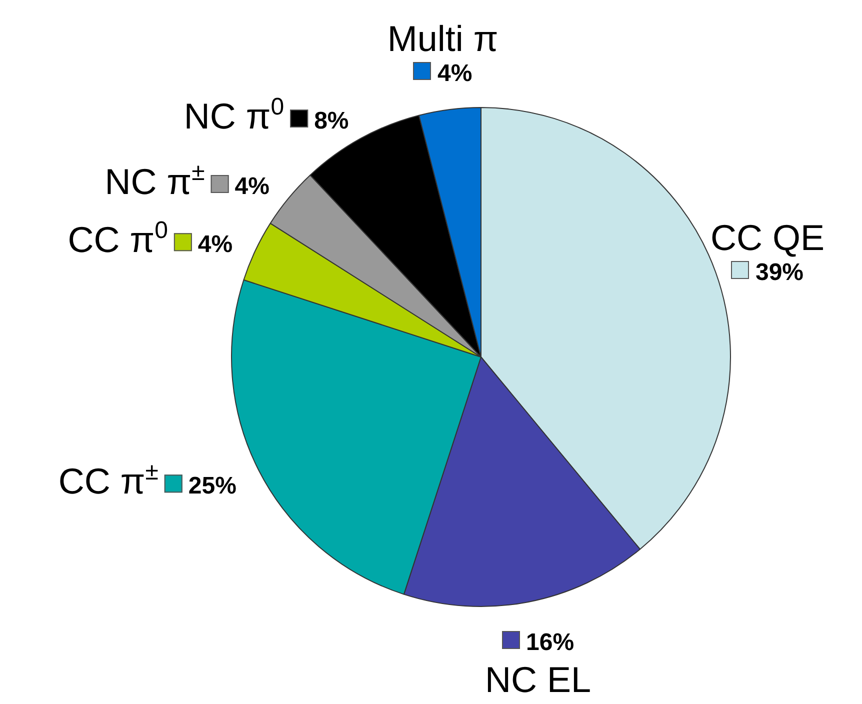 The height and width of the screenshot is (704, 862). What do you see at coordinates (442, 38) in the screenshot?
I see `slice-label: Multi π` at bounding box center [442, 38].